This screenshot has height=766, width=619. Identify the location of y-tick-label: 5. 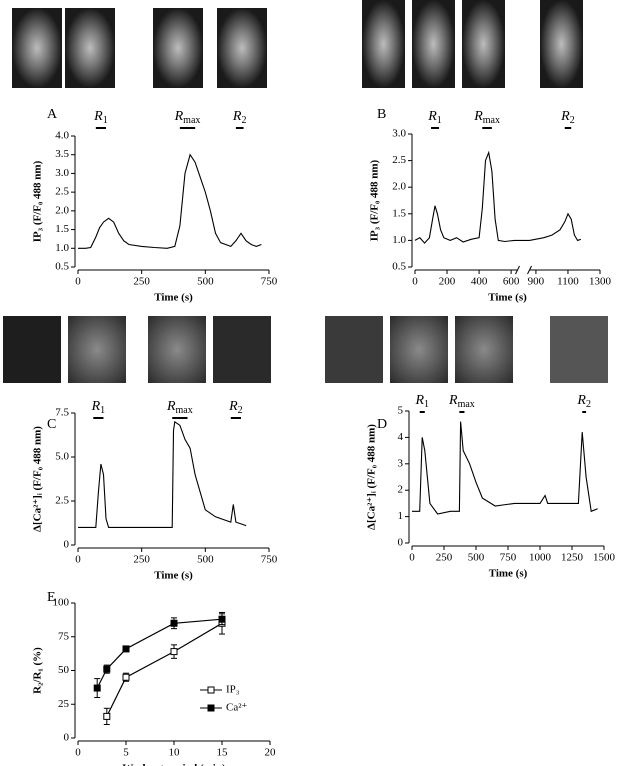
(401, 411).